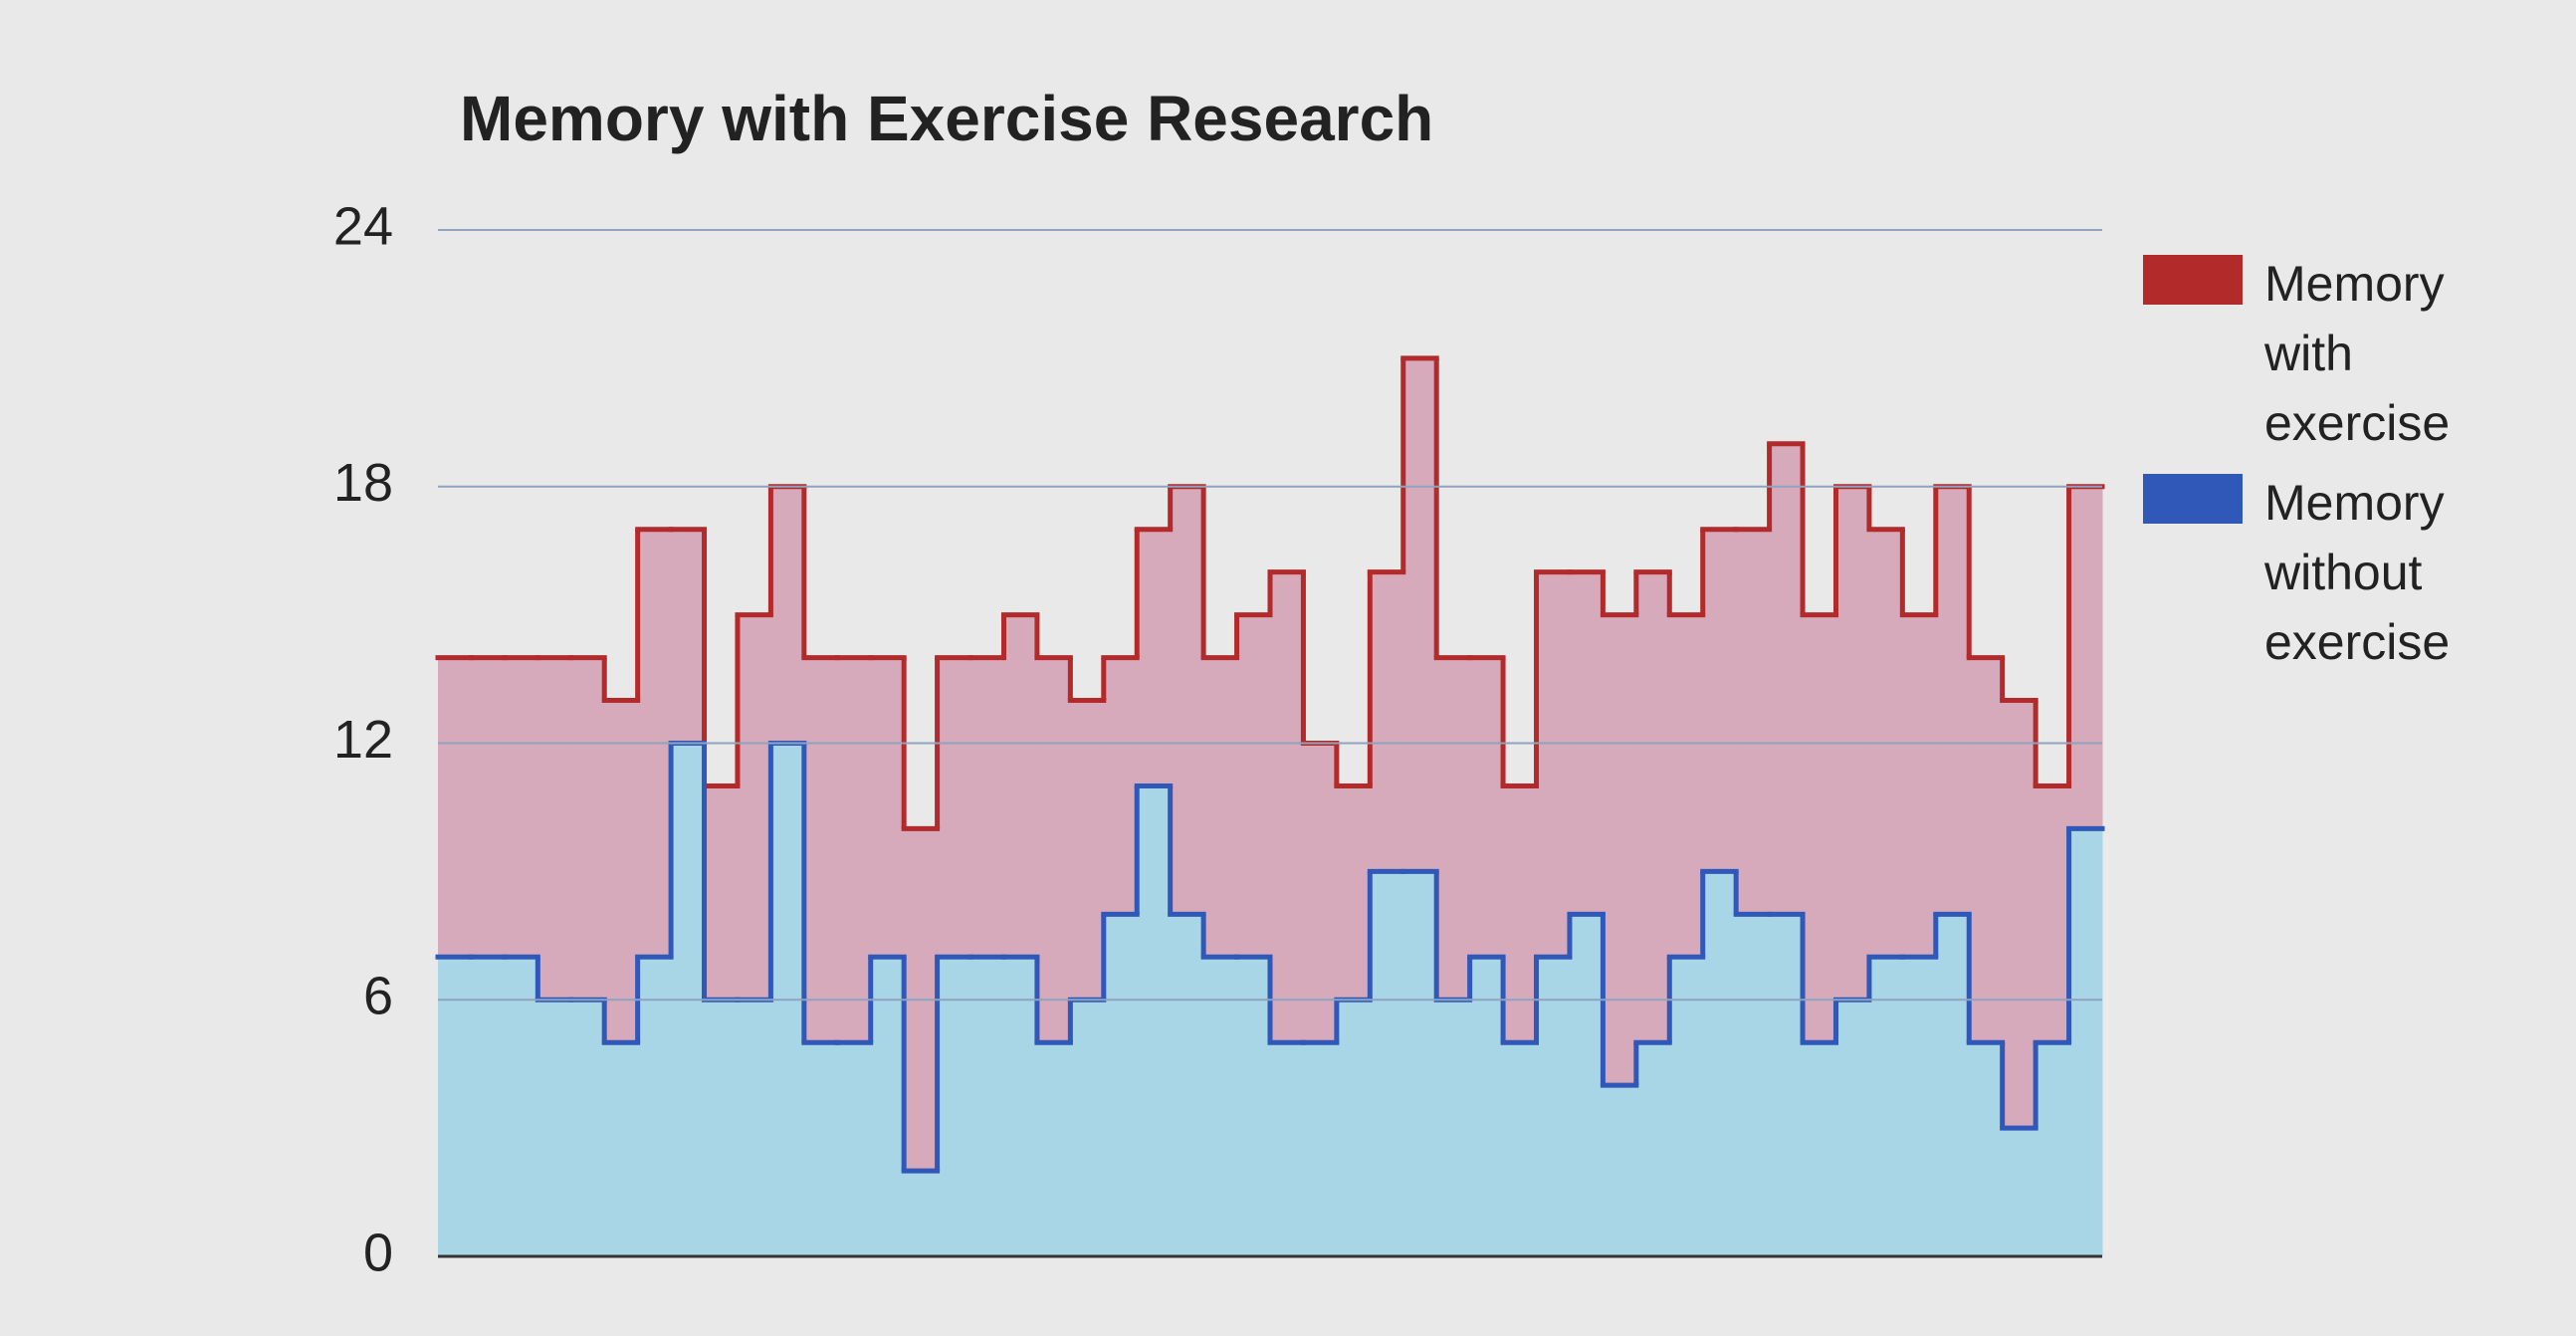 The height and width of the screenshot is (1336, 2576). I want to click on legend-item: Memory with exercise, so click(2308, 353).